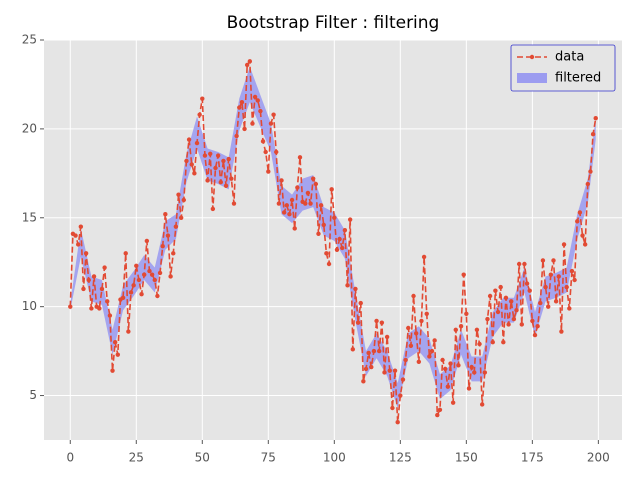  Describe the element at coordinates (400, 458) in the screenshot. I see `x-tick-label: 125` at that location.